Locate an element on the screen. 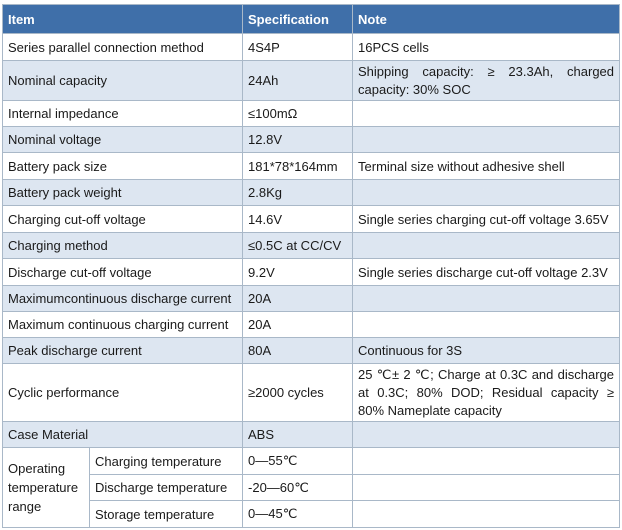 This screenshot has width=622, height=530. item-cell: Maximumcontinuous discharge current is located at coordinates (122, 298).